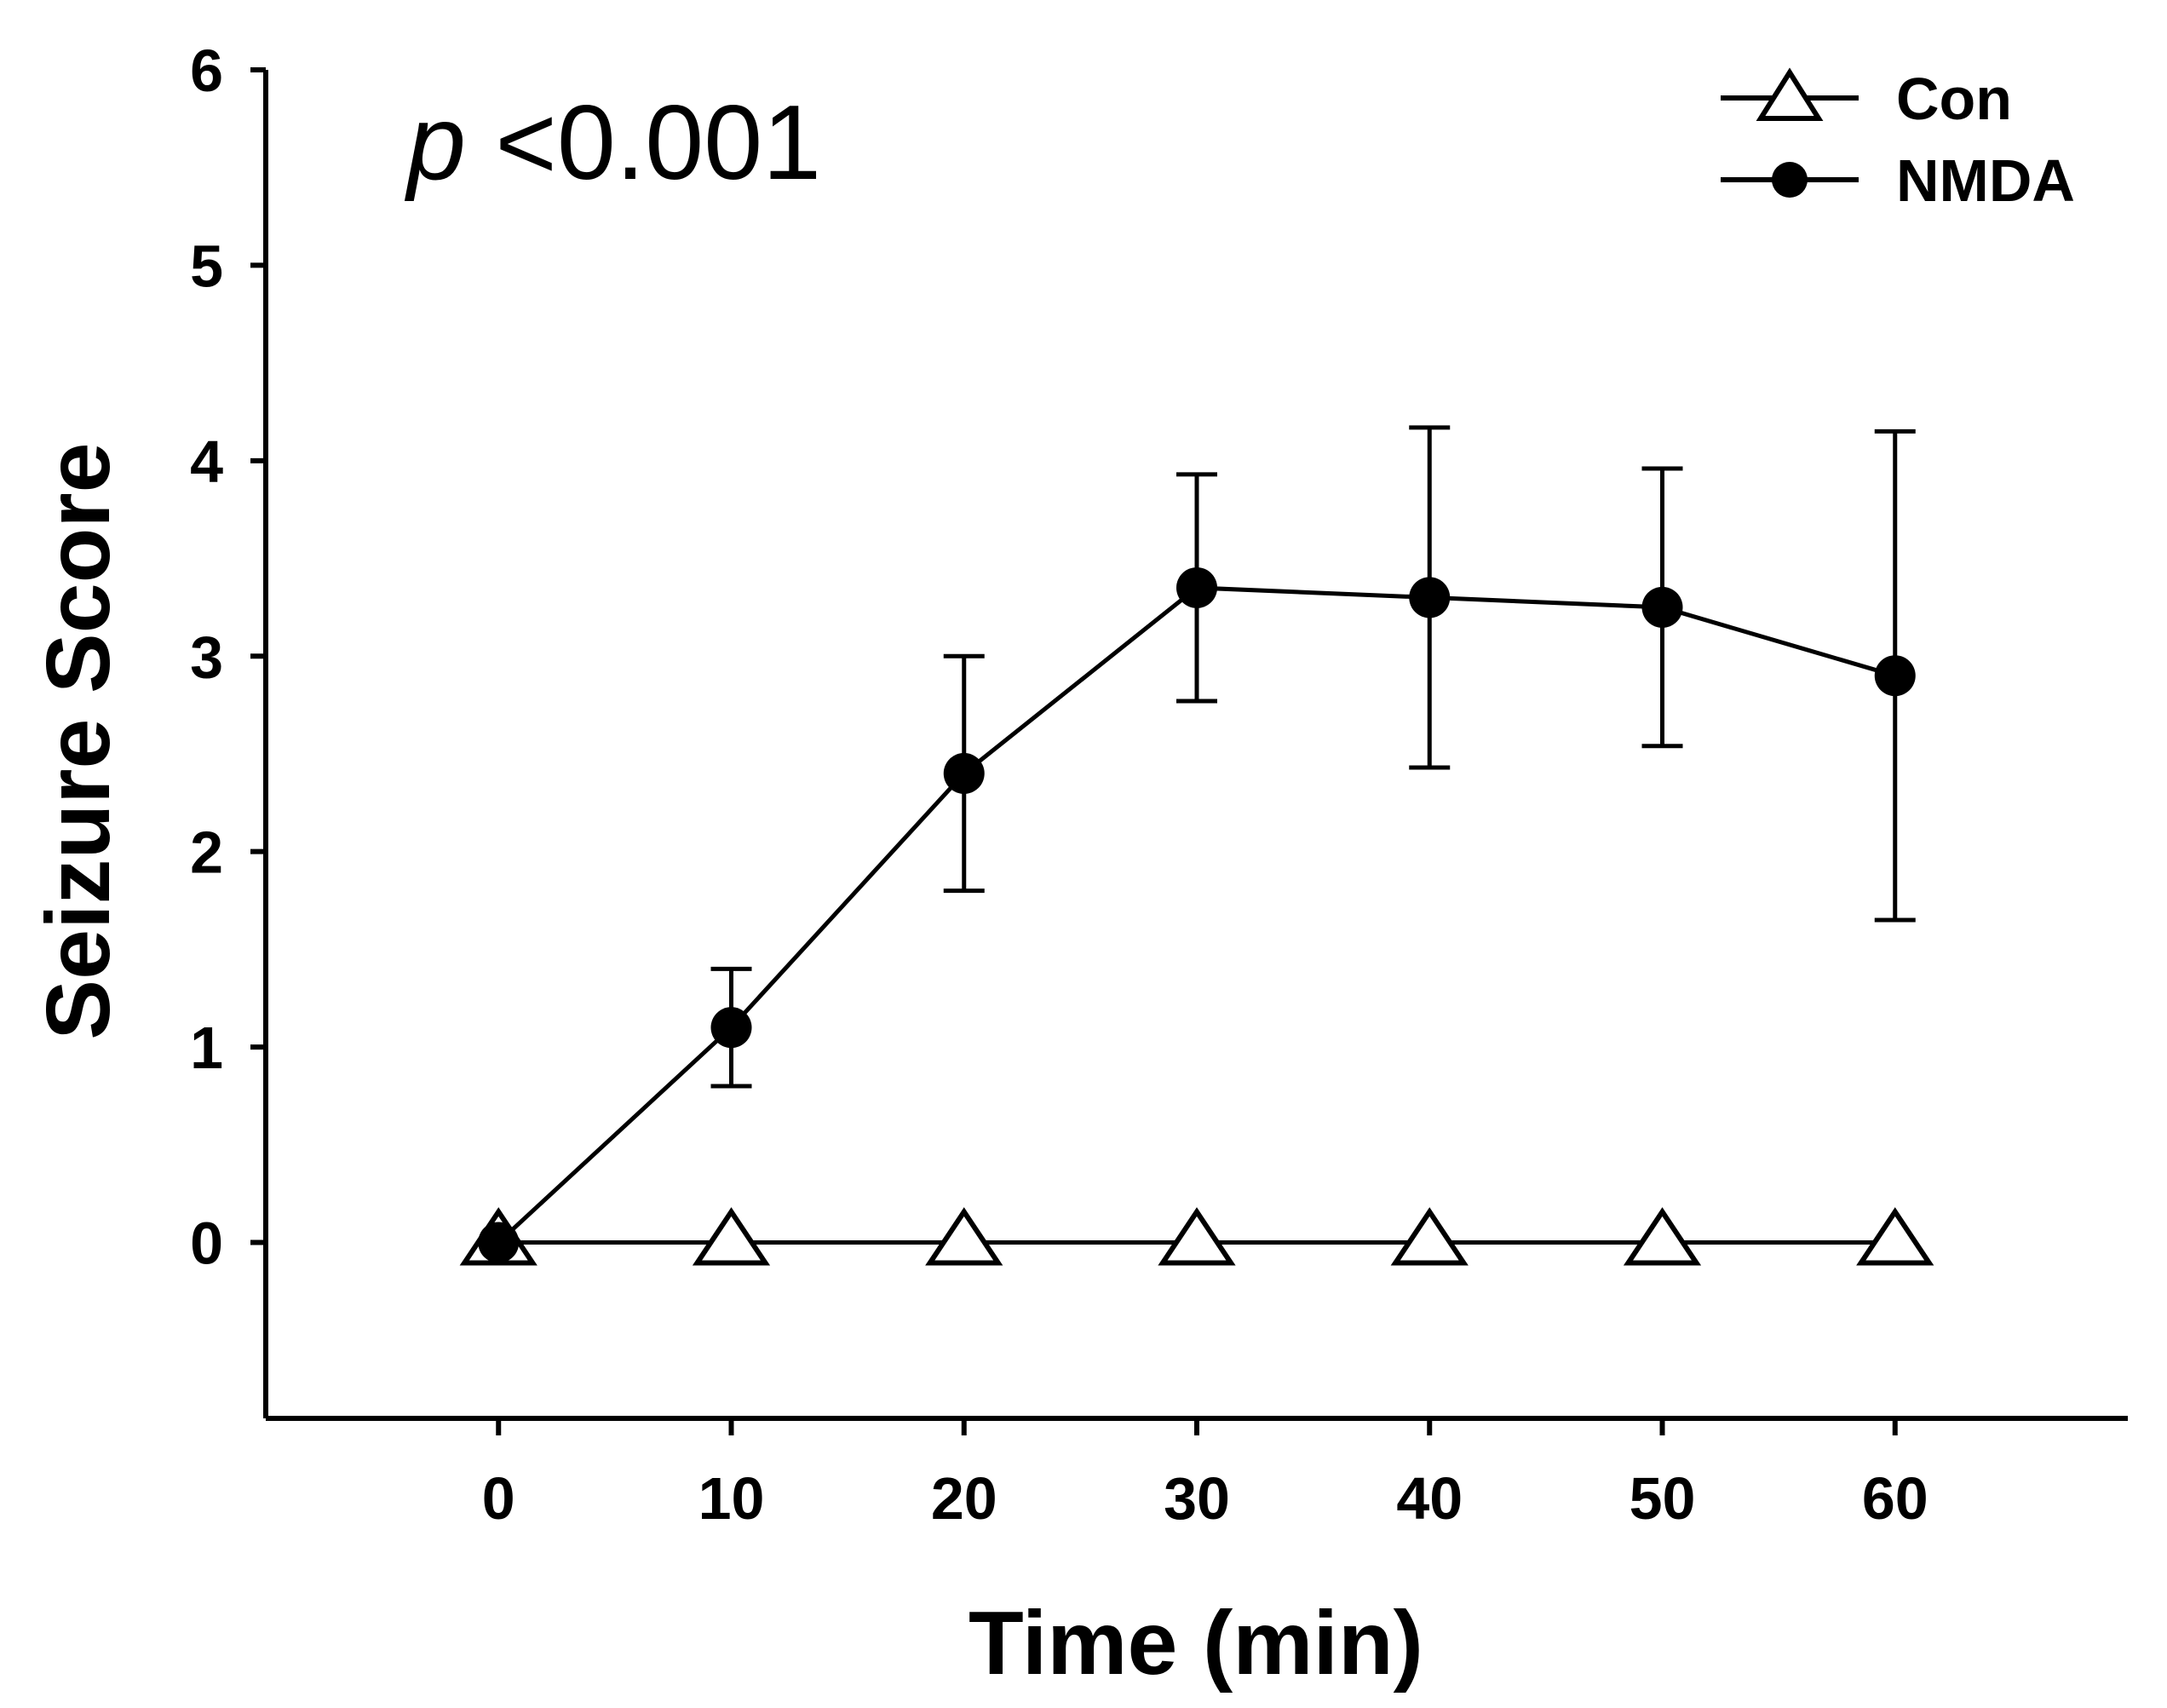 This screenshot has height=1708, width=2167. What do you see at coordinates (612, 143) in the screenshot?
I see `p-value-annotation: p <0.001` at bounding box center [612, 143].